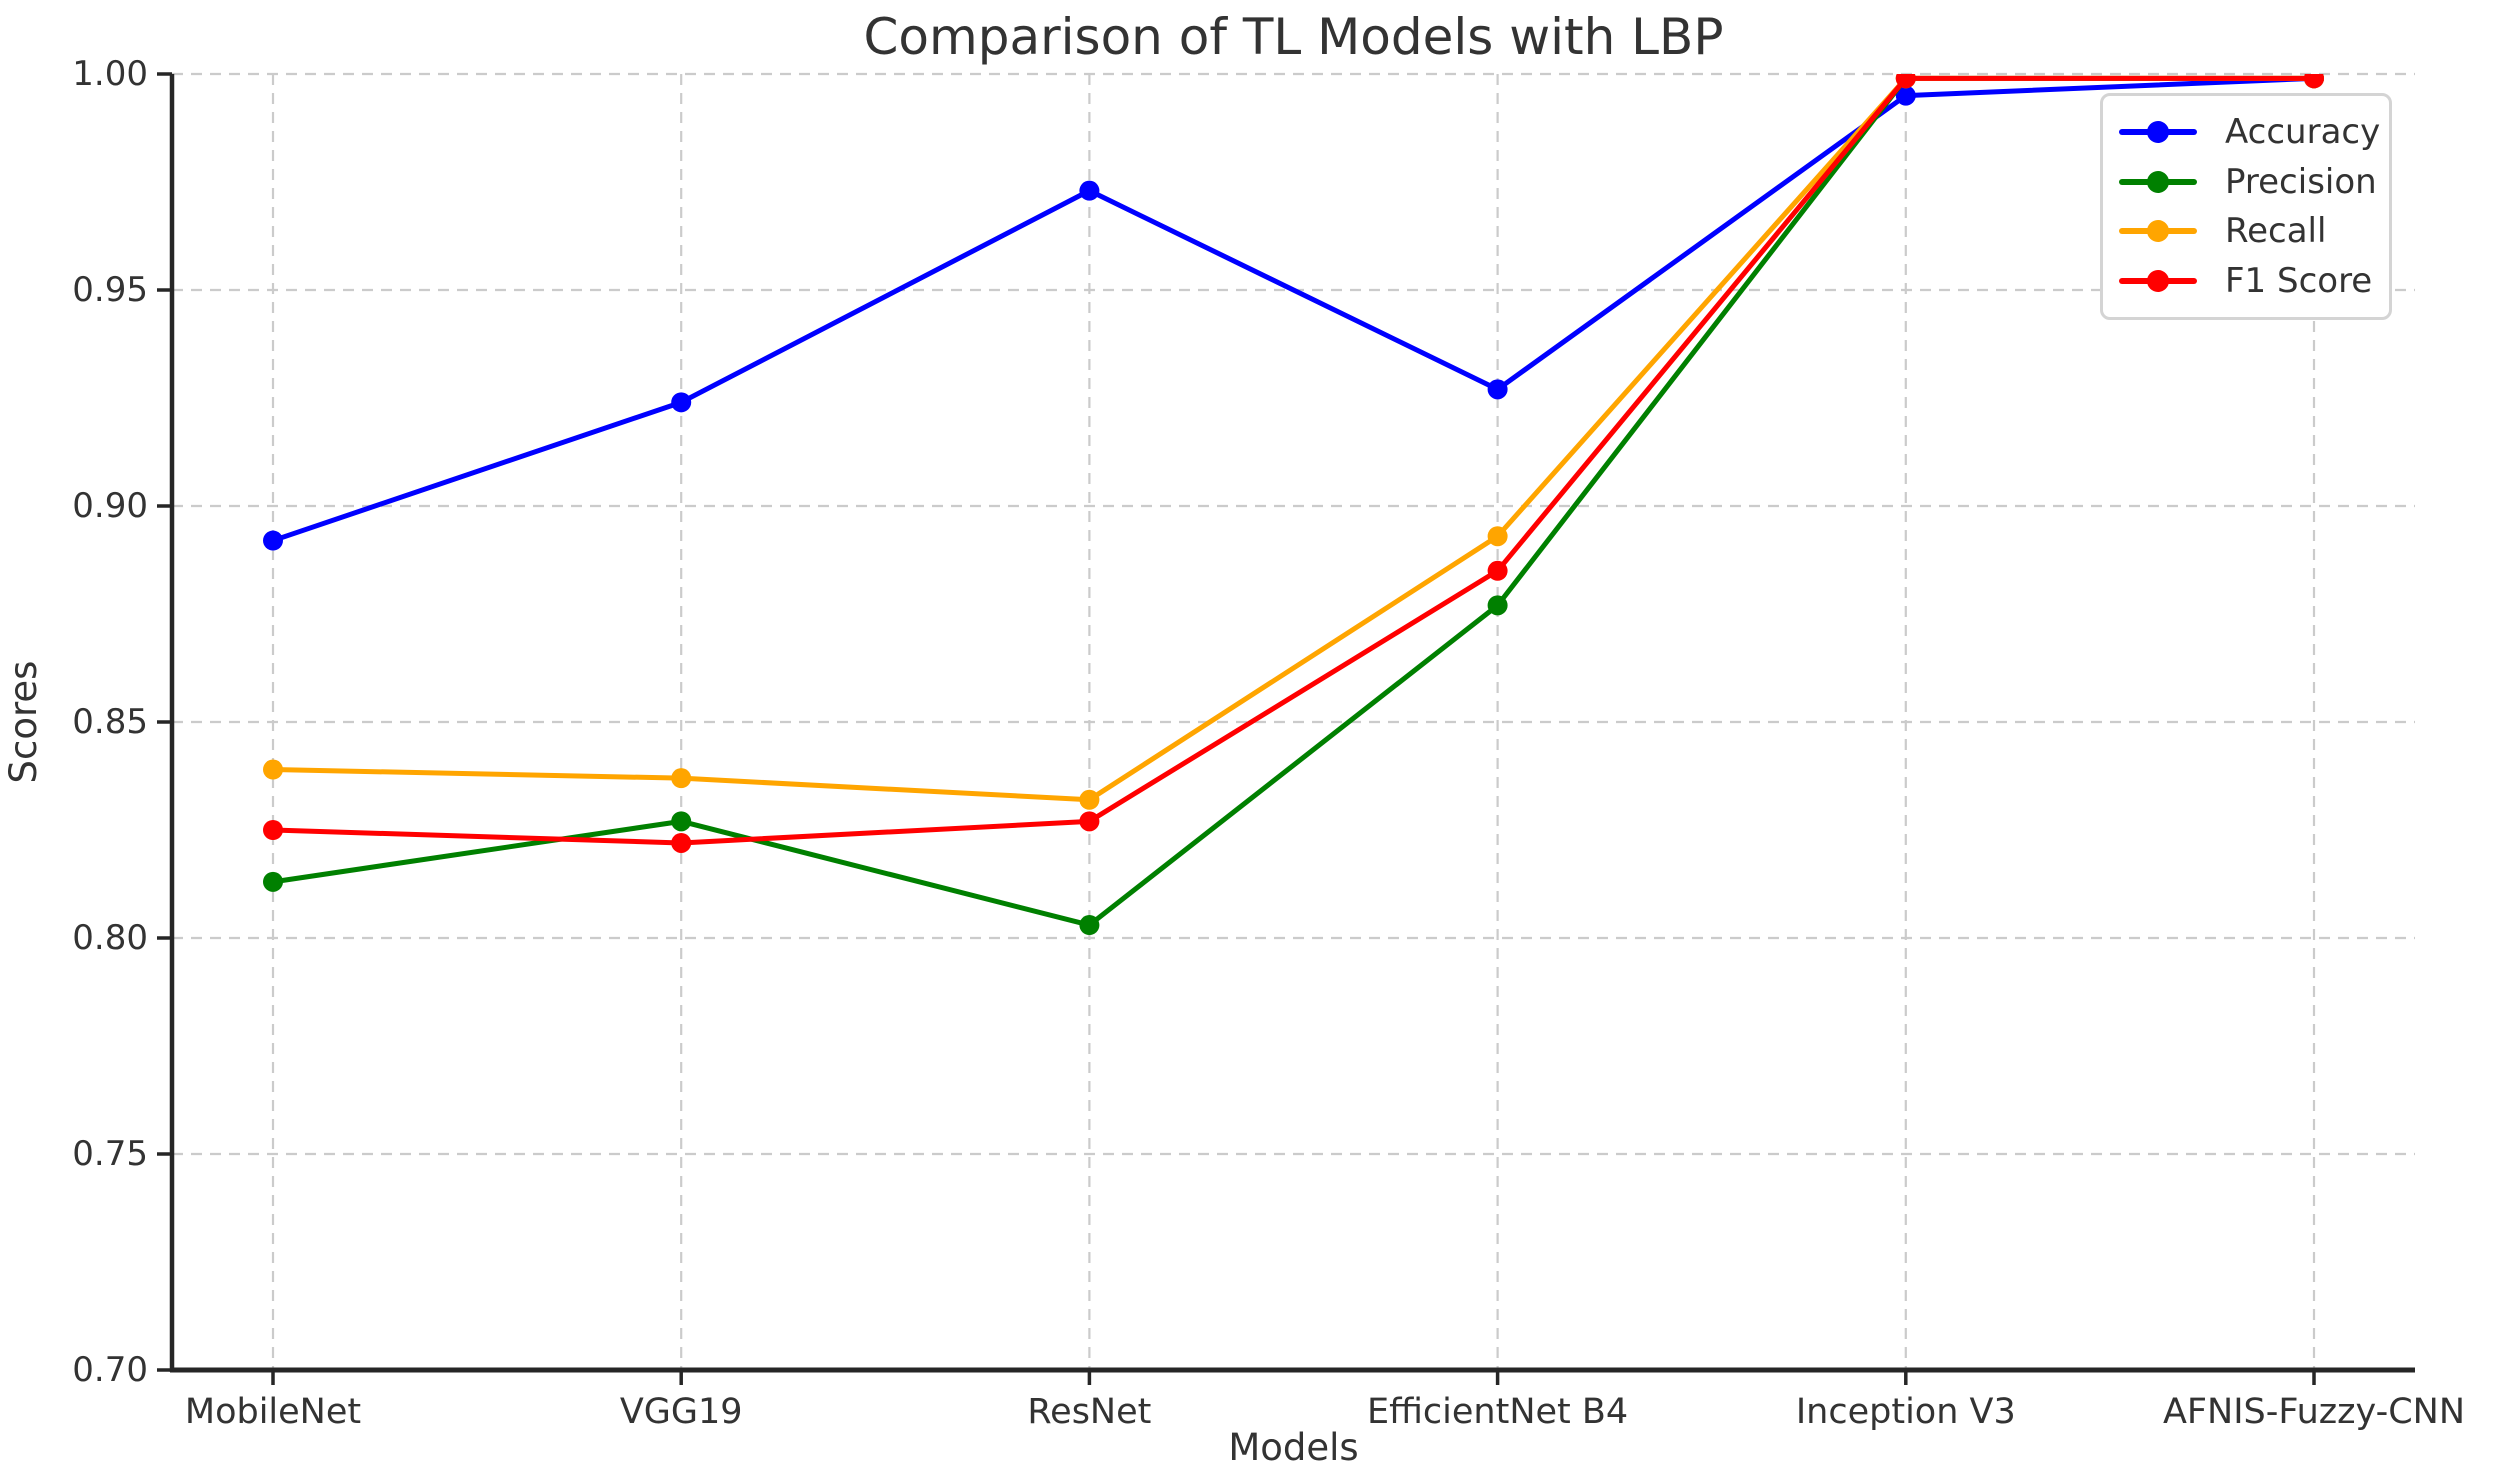 This screenshot has width=2500, height=1484. Describe the element at coordinates (1906, 1412) in the screenshot. I see `x-category-label: Inception V3` at that location.